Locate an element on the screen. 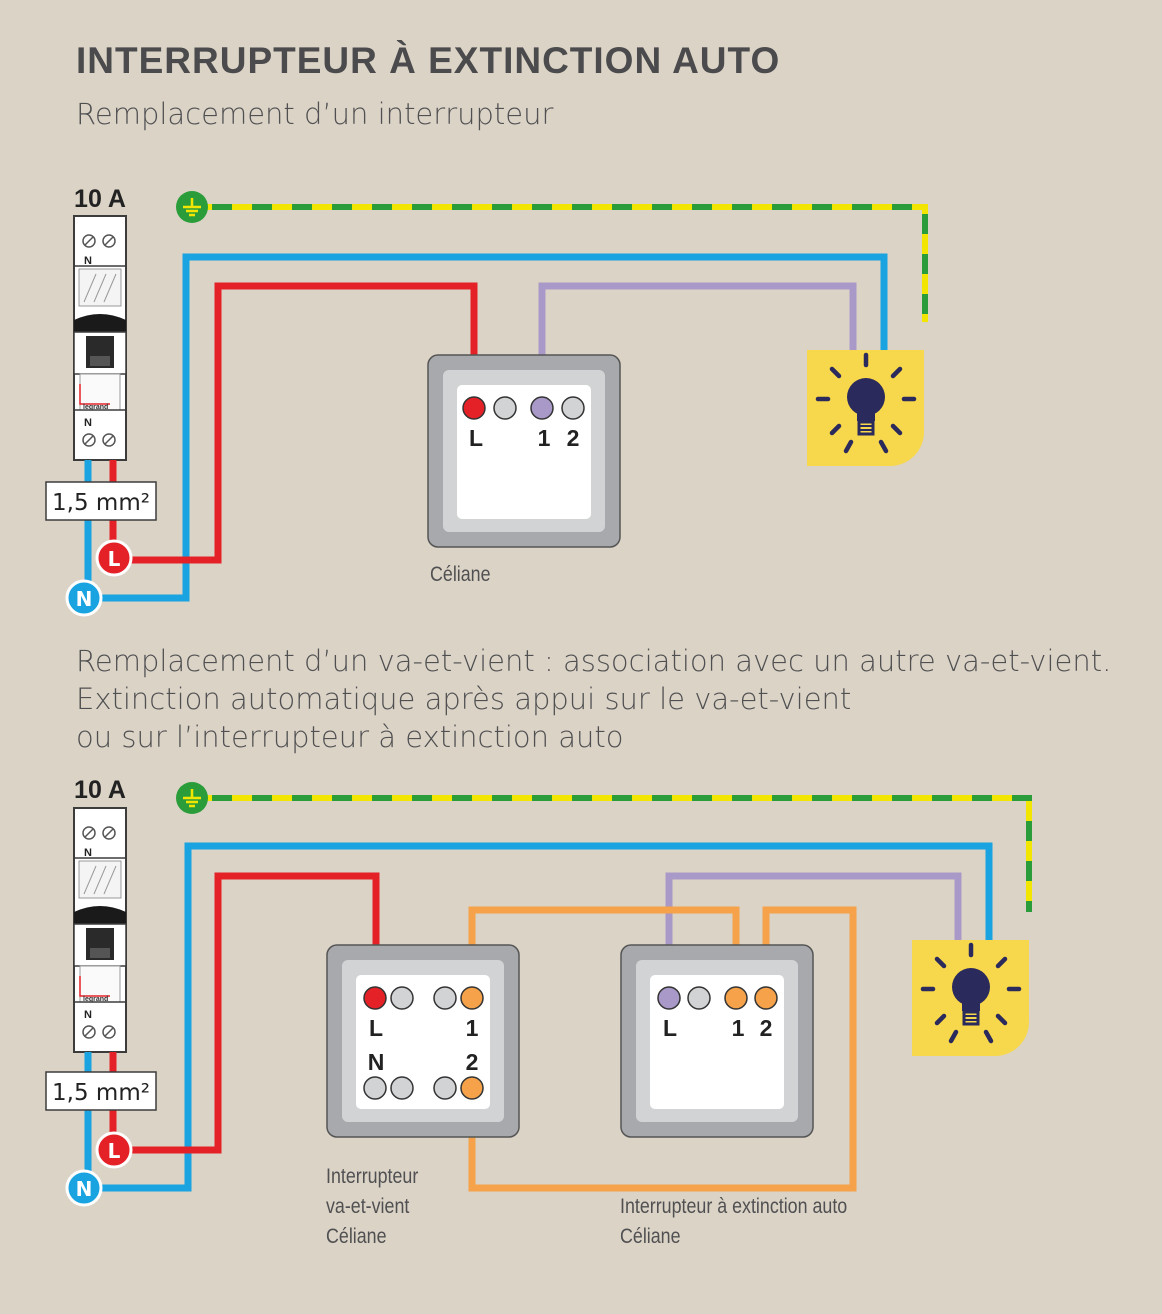 The height and width of the screenshot is (1314, 1162). auto-caption-line-1: Interrupteur à extinction auto is located at coordinates (734, 1206).